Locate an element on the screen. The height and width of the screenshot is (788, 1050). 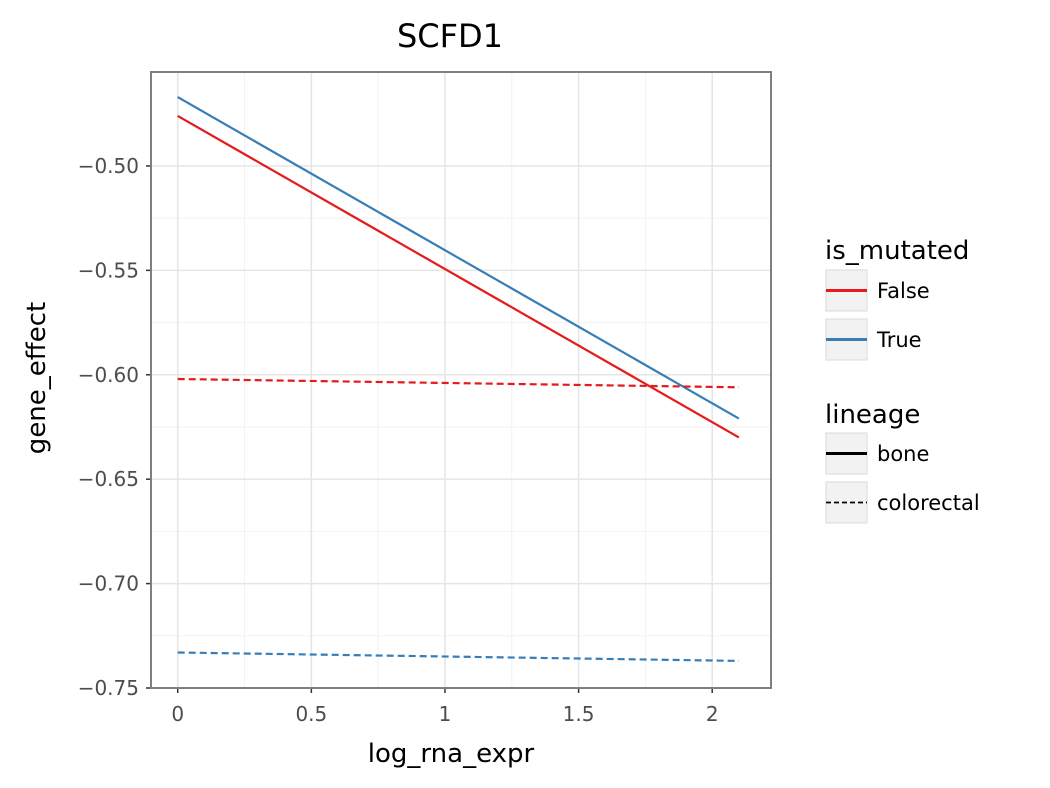
x-axis-title: log_rna_expr is located at coordinates (451, 754).